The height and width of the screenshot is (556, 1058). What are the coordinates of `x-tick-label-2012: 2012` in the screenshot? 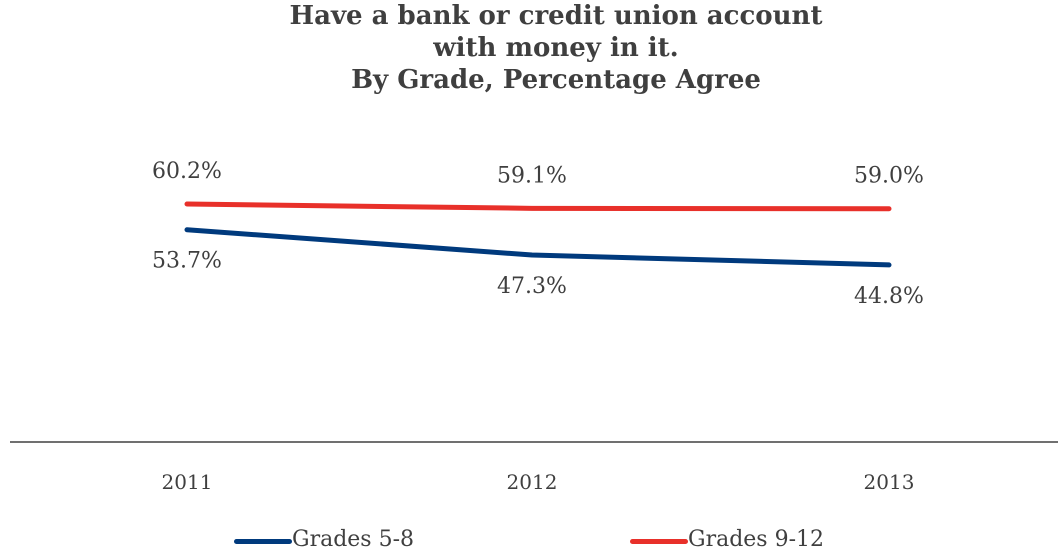 It's located at (532, 482).